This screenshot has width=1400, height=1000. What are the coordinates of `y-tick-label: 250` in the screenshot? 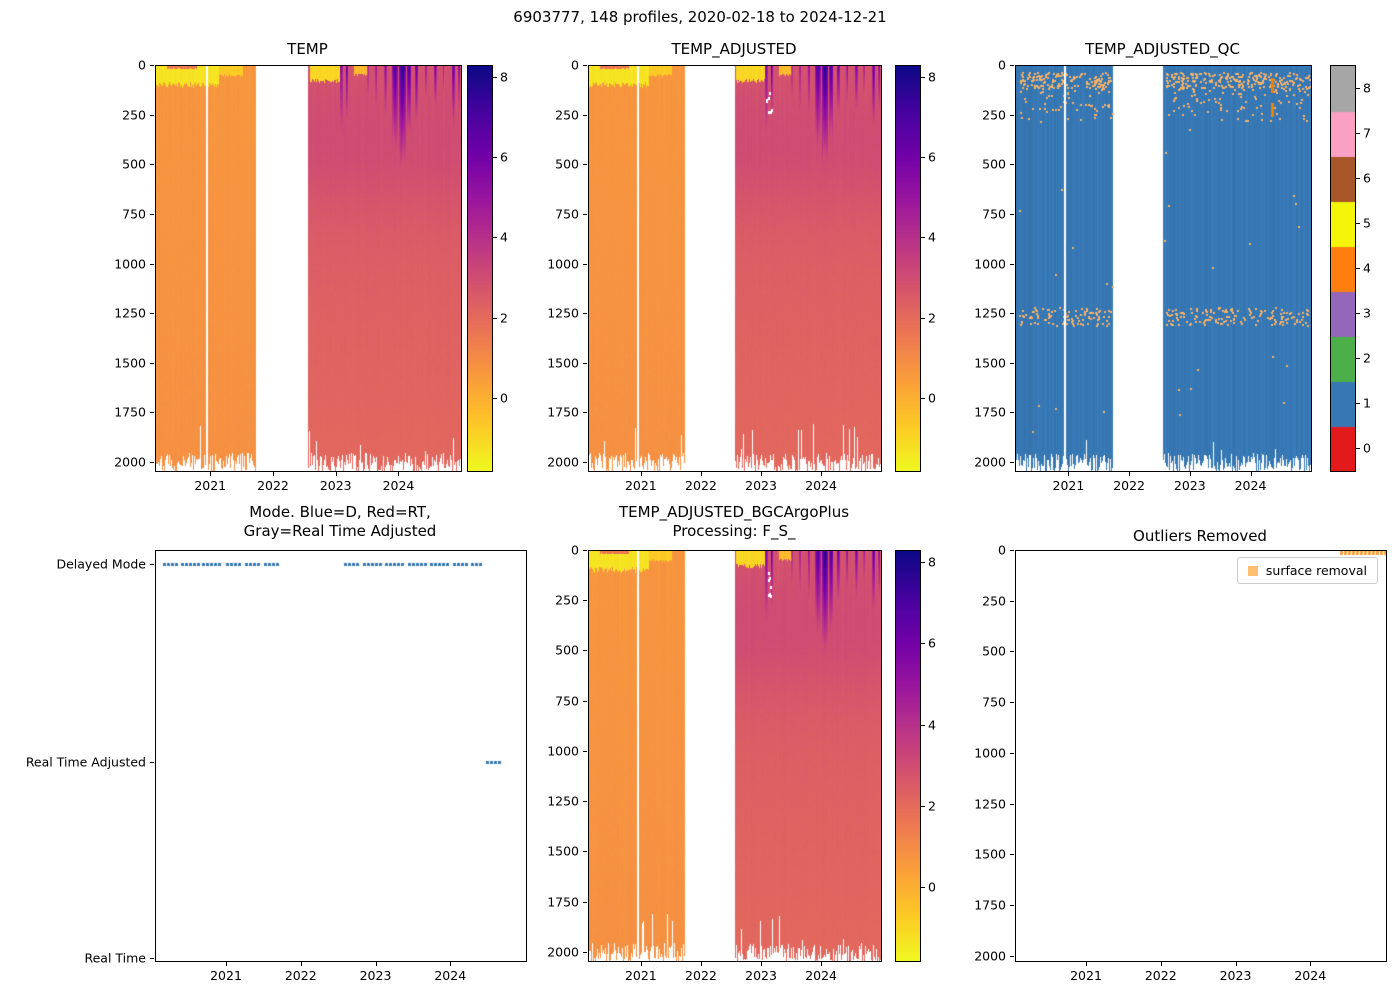 It's located at (994, 115).